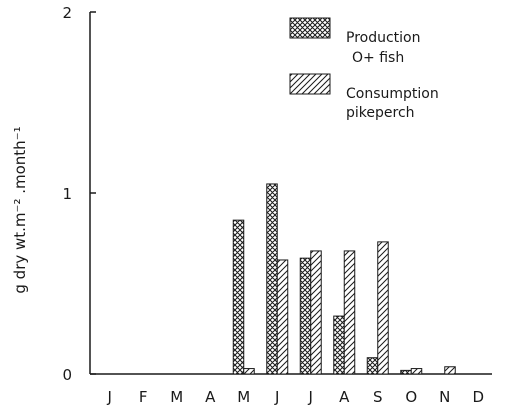  What do you see at coordinates (310, 28) in the screenshot?
I see `legend-swatch-production` at bounding box center [310, 28].